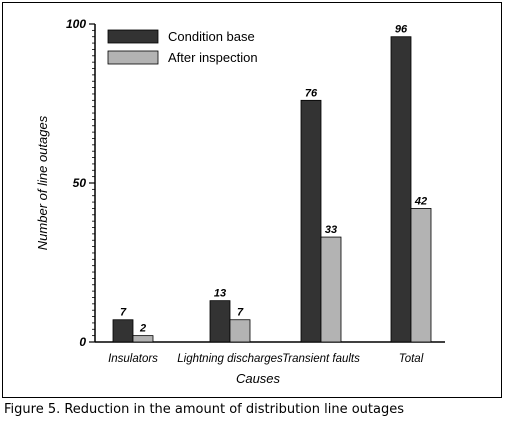 The width and height of the screenshot is (507, 423). What do you see at coordinates (133, 359) in the screenshot?
I see `x-category-label: Insulators` at bounding box center [133, 359].